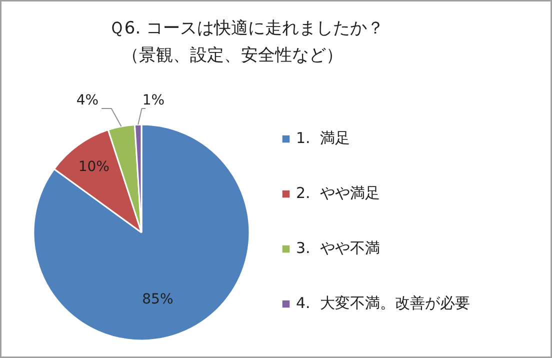  I want to click on legend-label: 3. やや不満, so click(338, 248).